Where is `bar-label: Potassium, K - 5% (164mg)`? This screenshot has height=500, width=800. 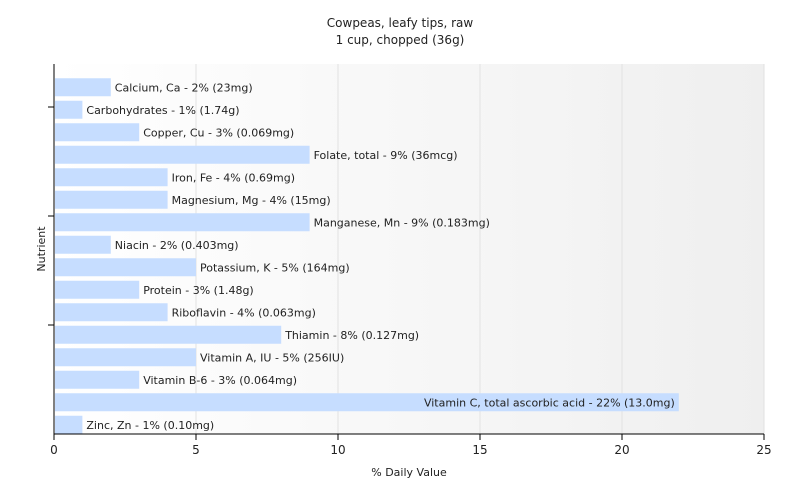
bar-label: Potassium, K - 5% (164mg) is located at coordinates (275, 267).